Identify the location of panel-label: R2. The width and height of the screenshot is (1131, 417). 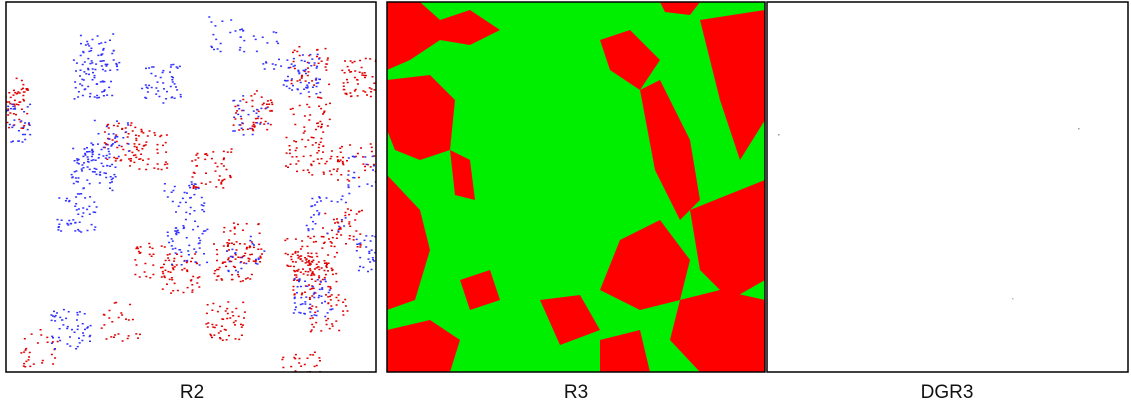
(192, 392).